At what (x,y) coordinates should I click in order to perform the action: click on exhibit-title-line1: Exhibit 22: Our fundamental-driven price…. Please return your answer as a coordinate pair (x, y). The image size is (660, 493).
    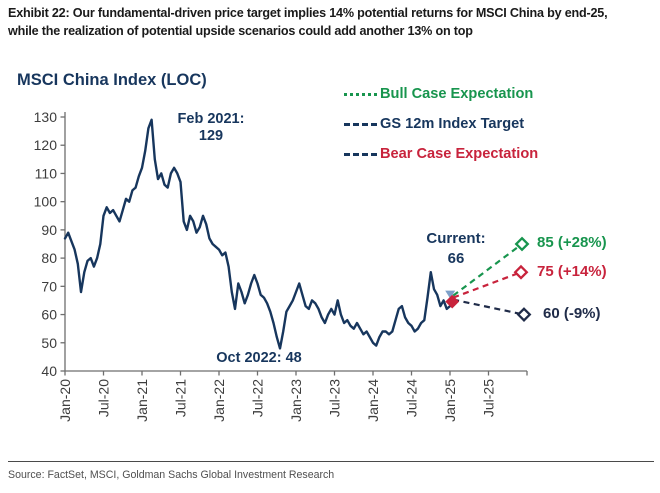
    Looking at the image, I should click on (308, 13).